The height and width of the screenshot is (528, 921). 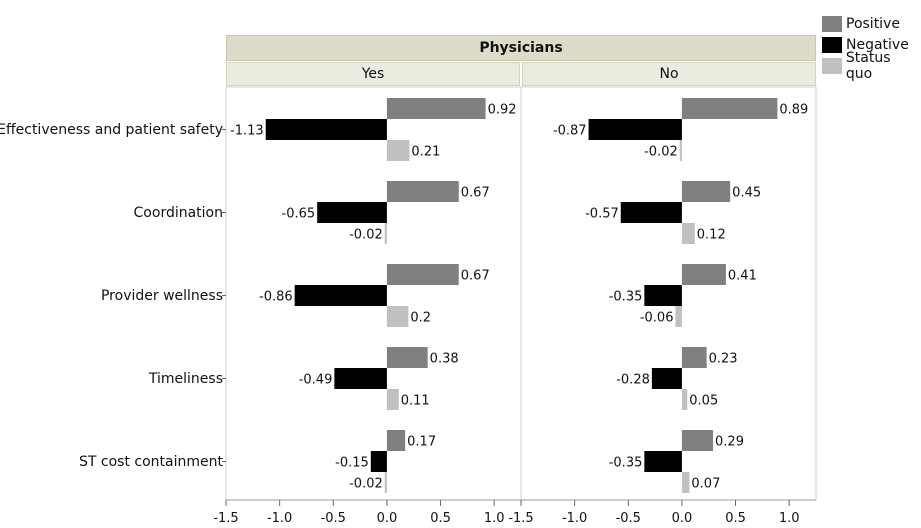 I want to click on x-tick-label-yes: 0.0, so click(x=387, y=518).